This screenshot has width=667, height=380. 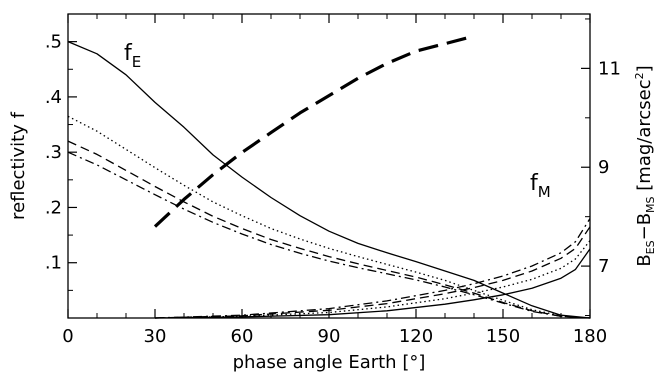 What do you see at coordinates (136, 62) in the screenshot?
I see `annotation-fE-sub: E` at bounding box center [136, 62].